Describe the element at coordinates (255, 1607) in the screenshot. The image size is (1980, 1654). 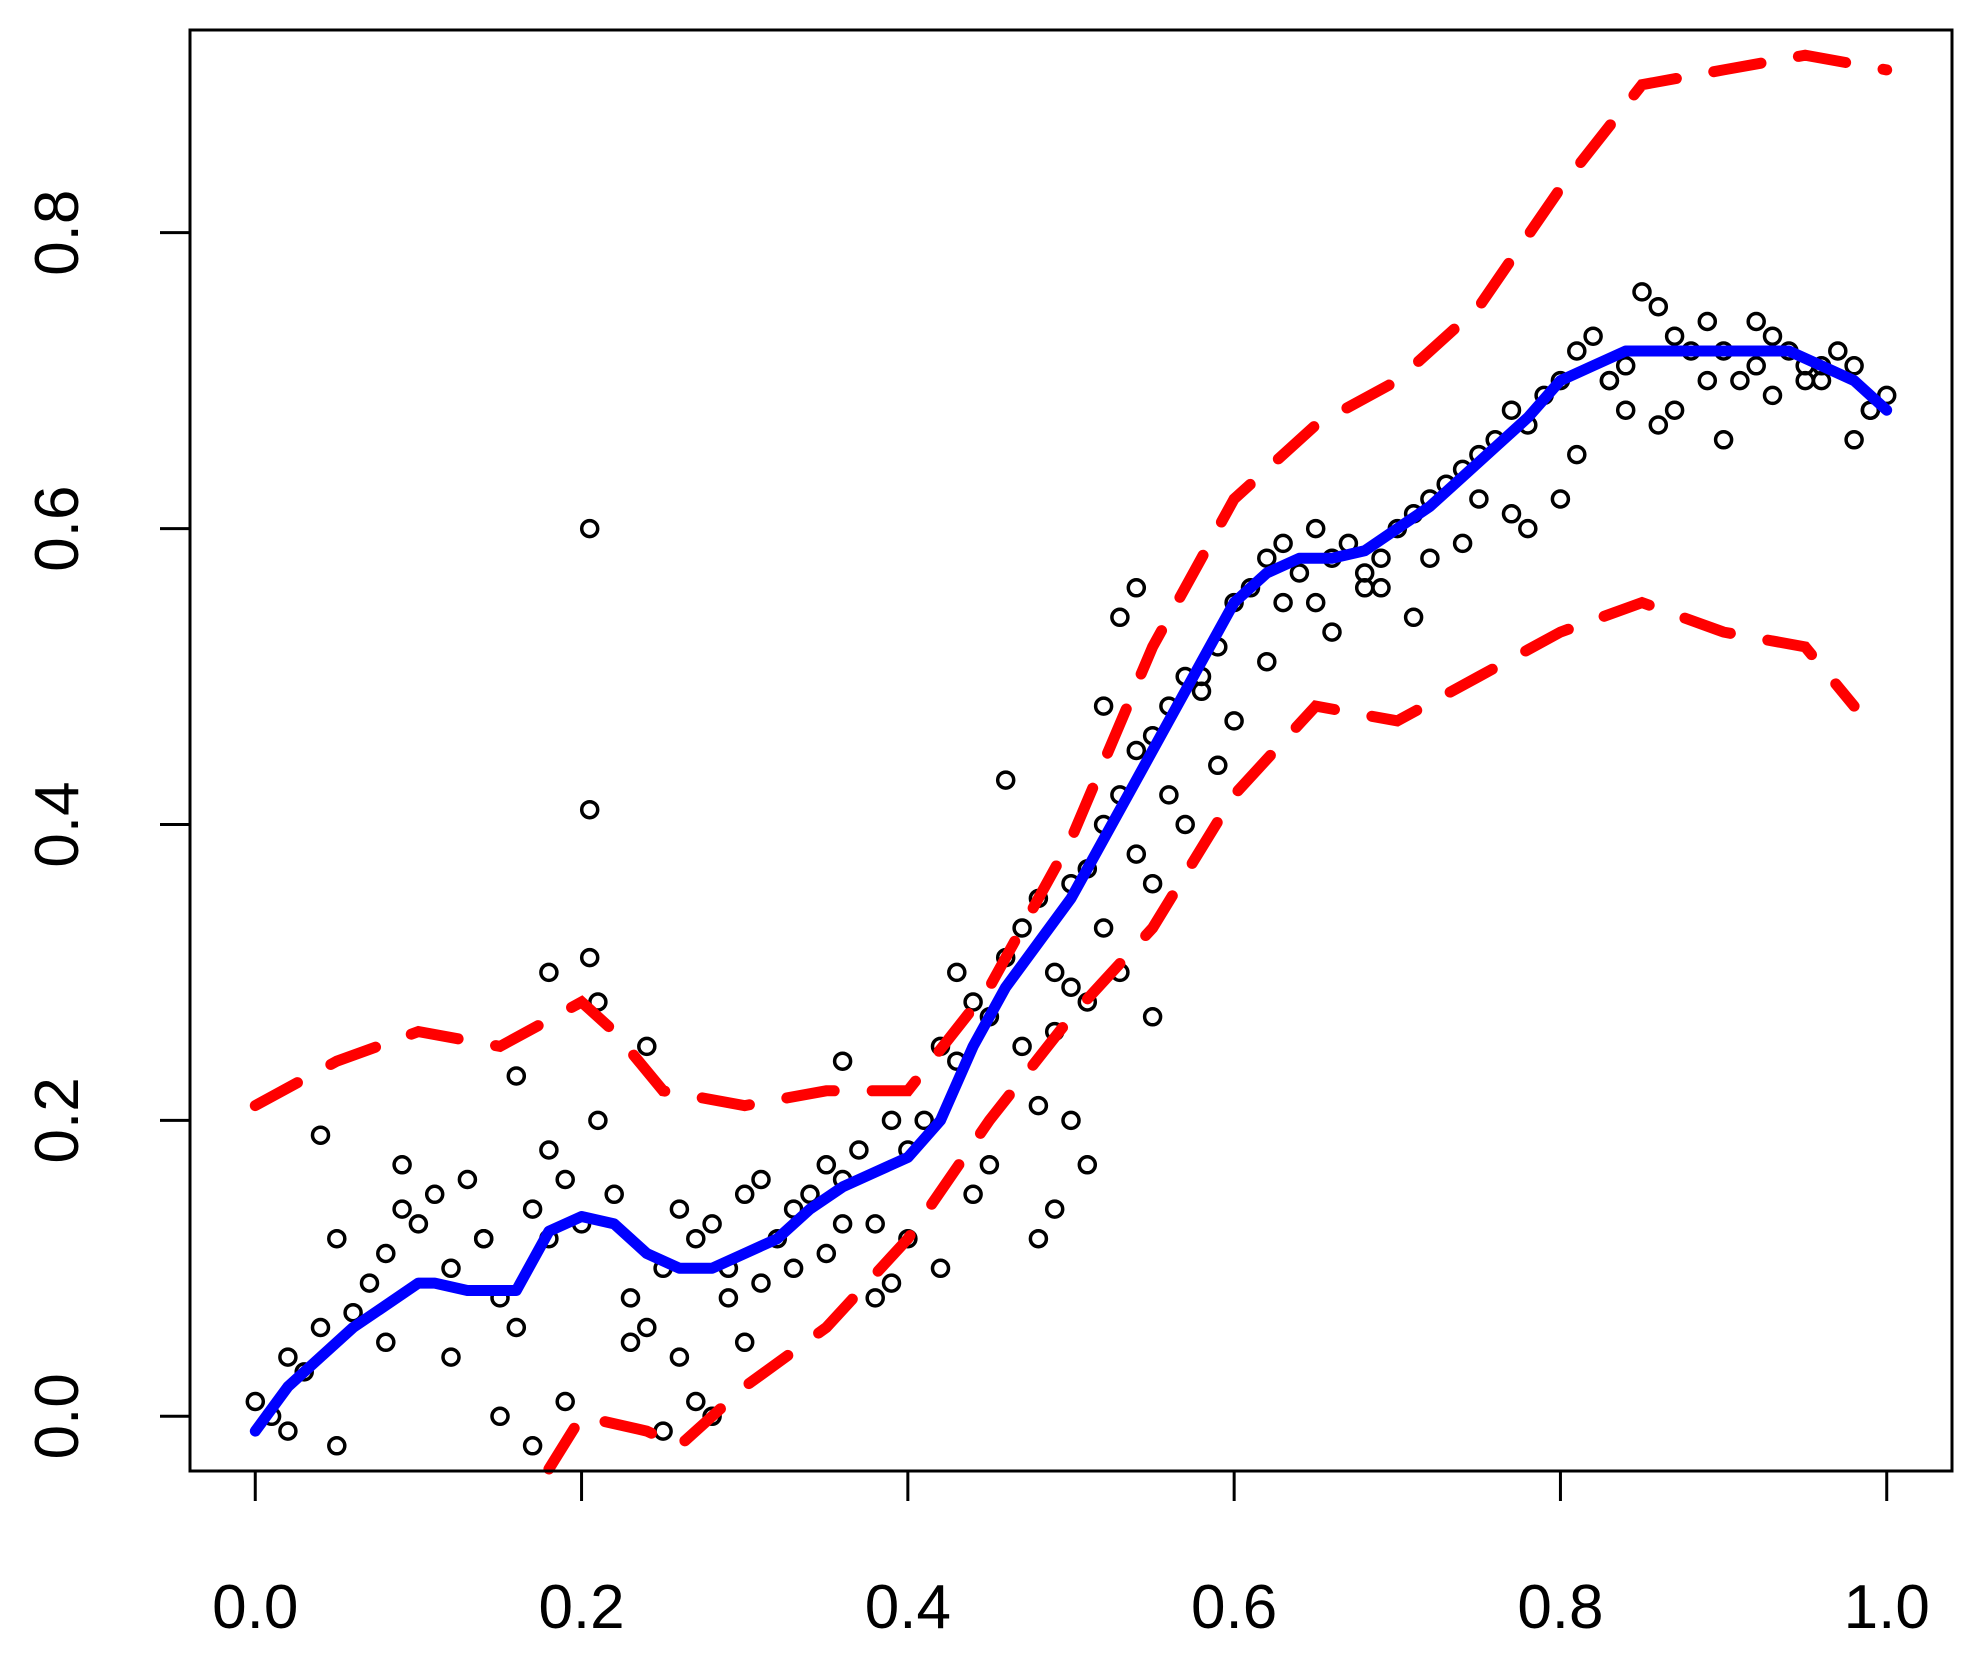
I see `x-tick-label: 0.0` at that location.